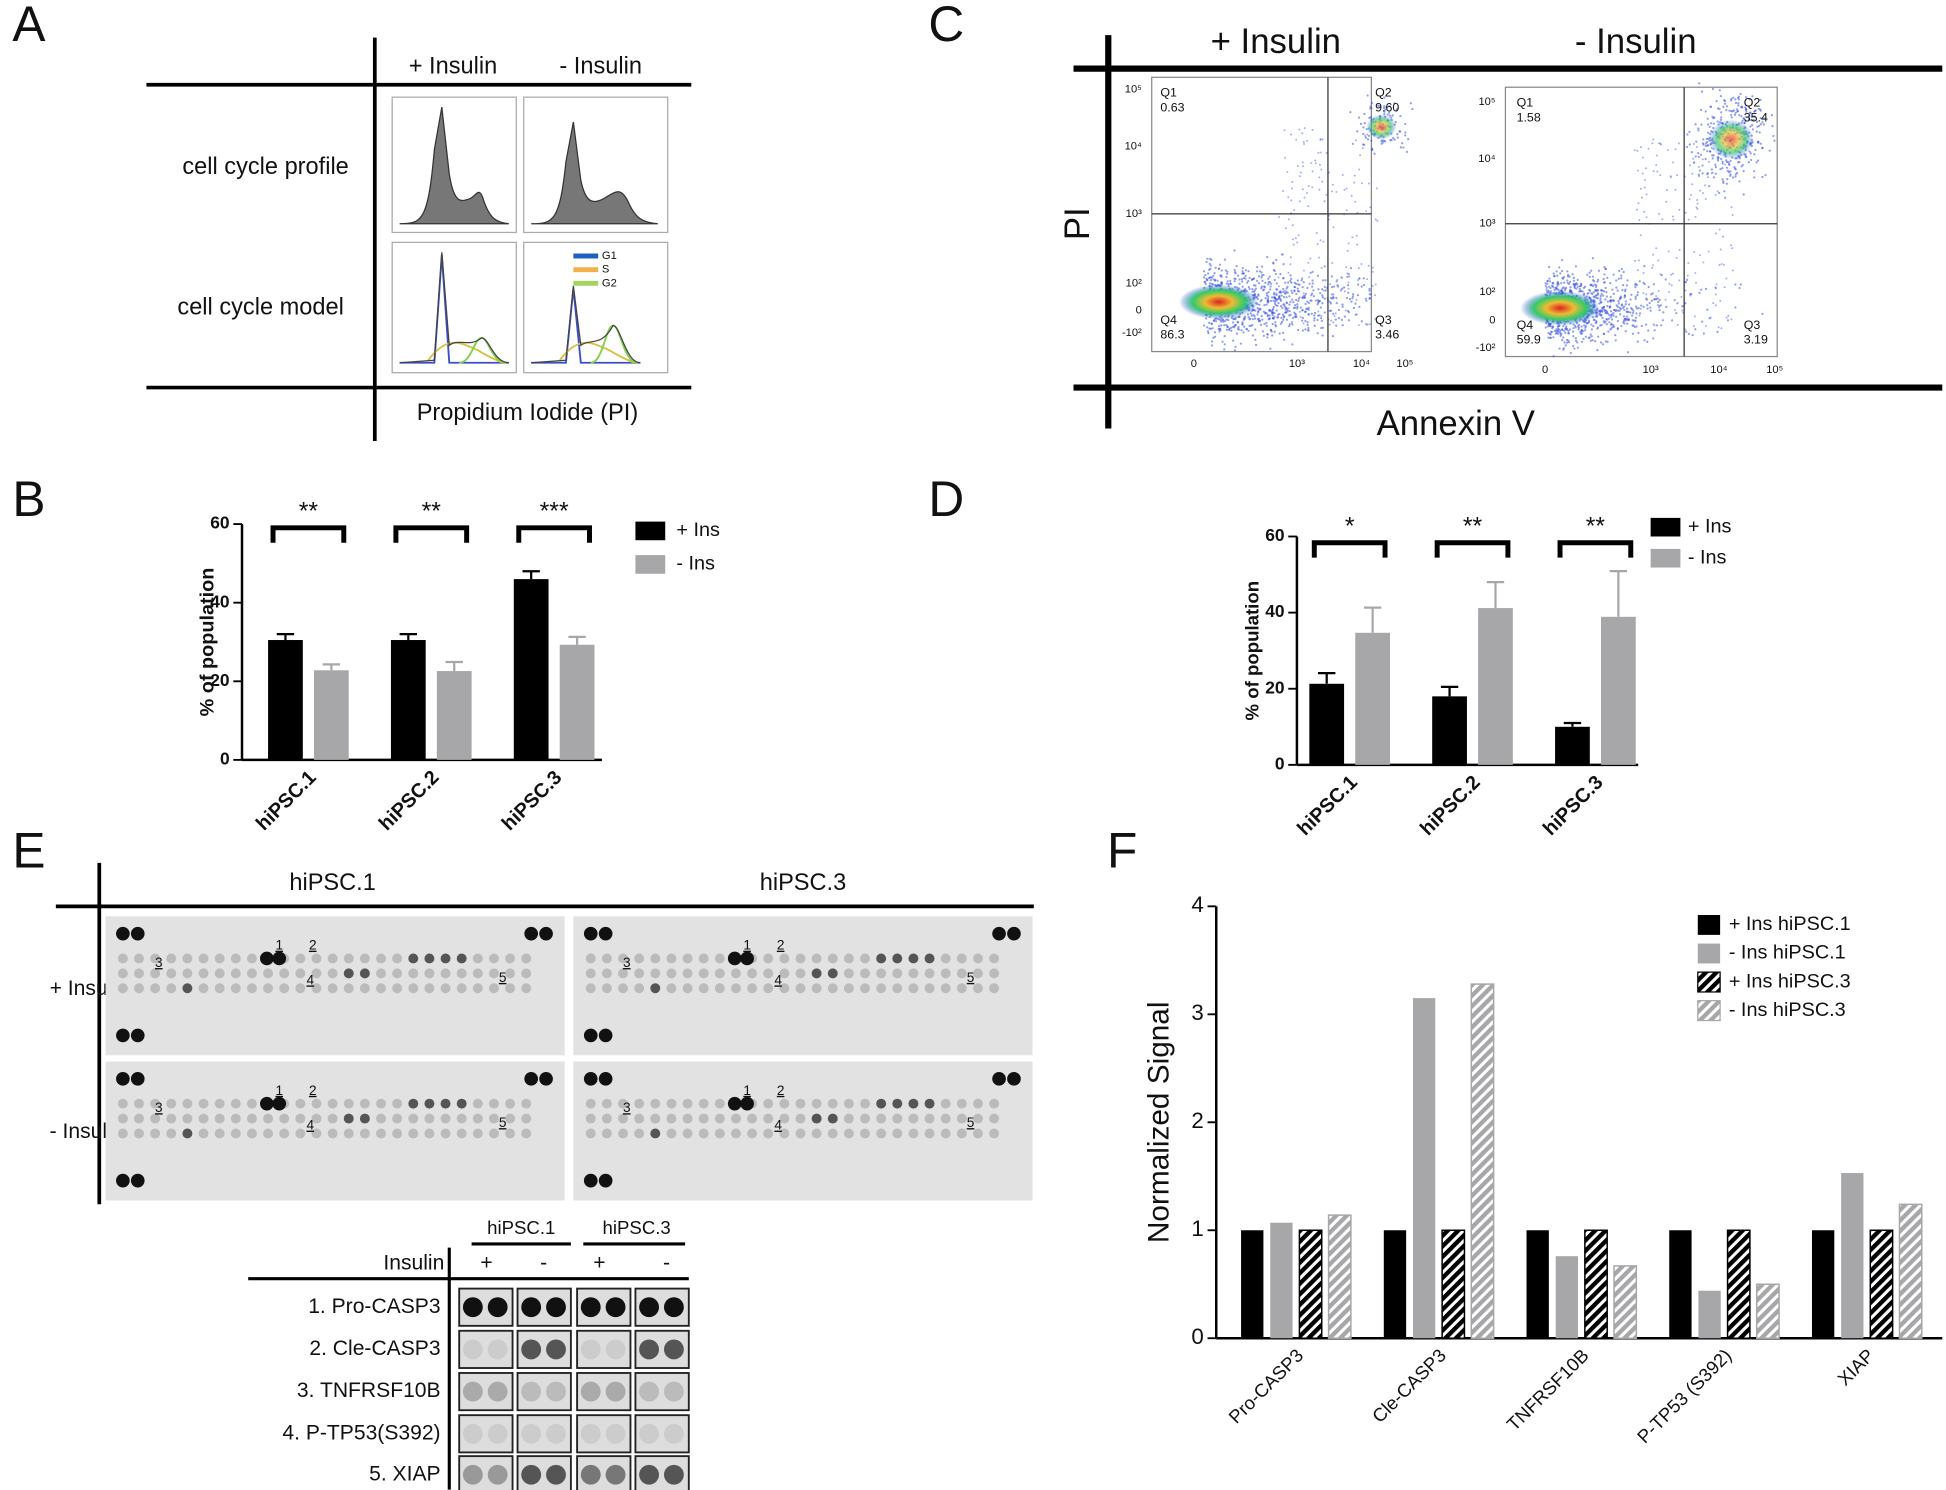 The width and height of the screenshot is (1946, 1490). Describe the element at coordinates (532, 800) in the screenshot. I see `x-tick-label: hiPSC.3` at that location.